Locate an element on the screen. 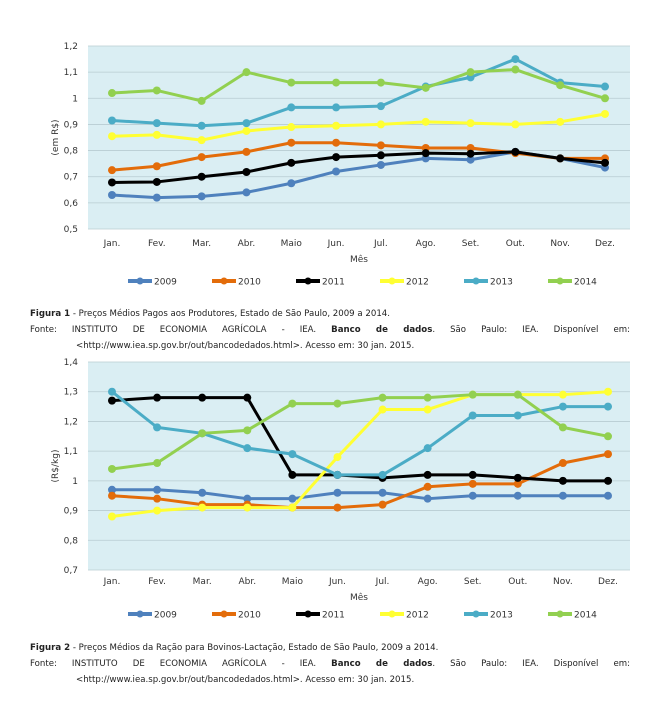  series-line-2013 is located at coordinates (358, 92).